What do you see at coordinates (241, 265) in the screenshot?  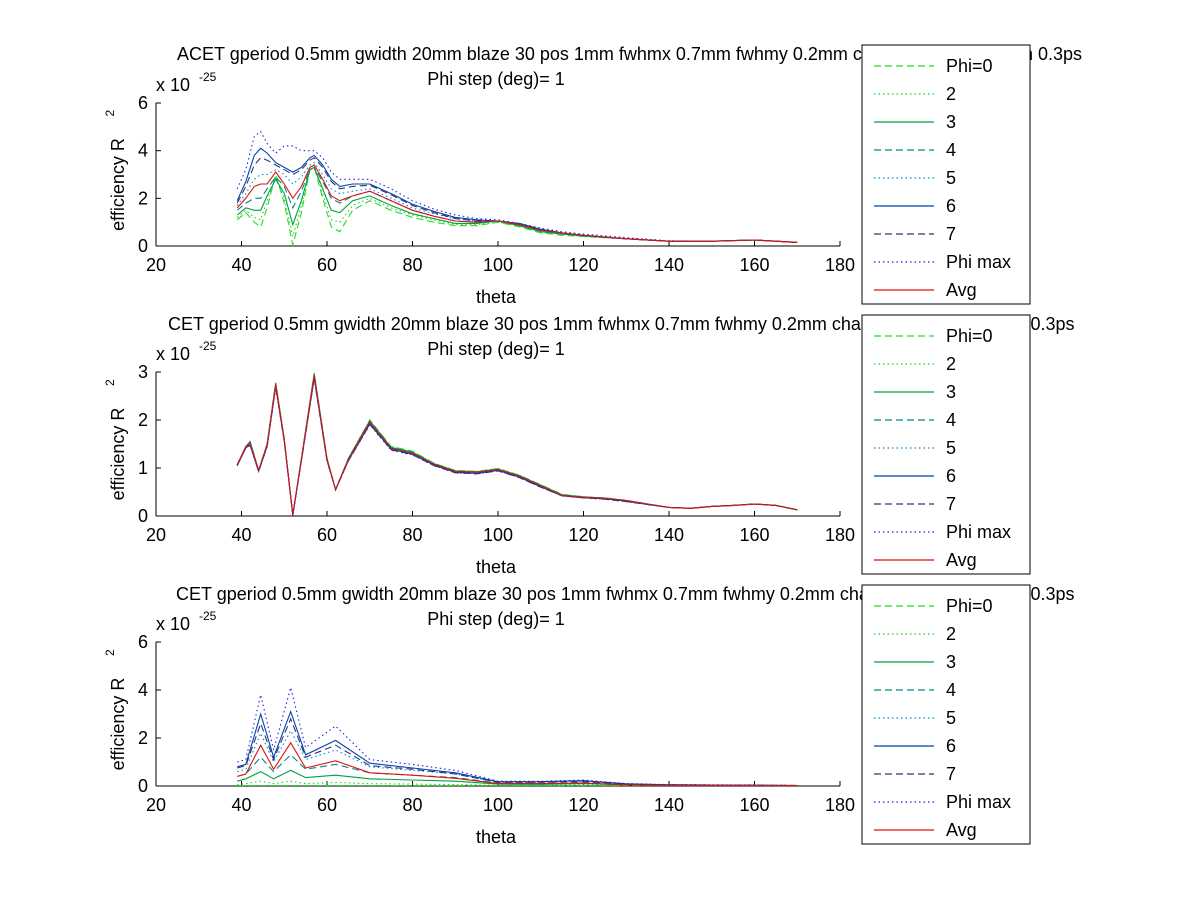 I see `x-tick-label: 40` at bounding box center [241, 265].